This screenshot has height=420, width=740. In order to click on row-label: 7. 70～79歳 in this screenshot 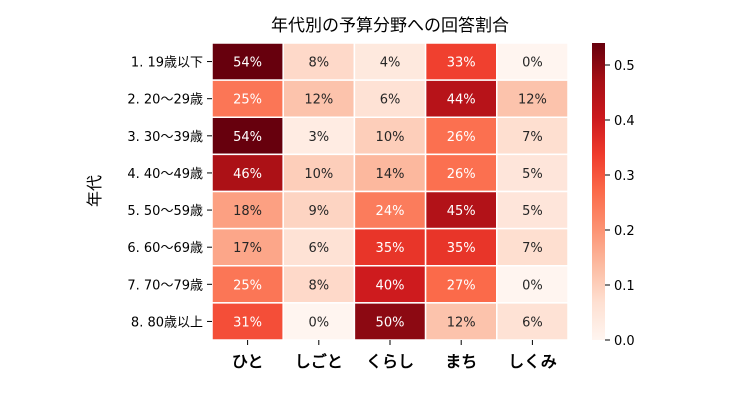, I will do `click(165, 285)`.